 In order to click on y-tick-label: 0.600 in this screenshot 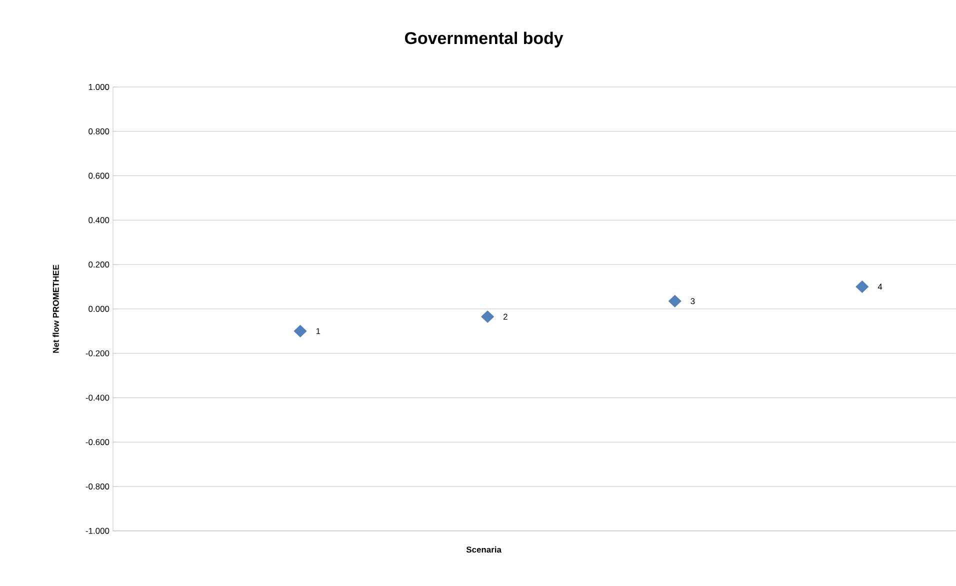, I will do `click(99, 175)`.